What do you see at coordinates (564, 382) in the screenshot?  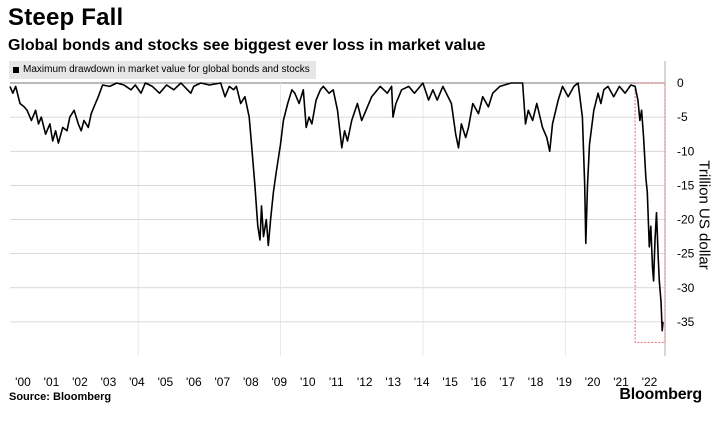 I see `x-tick-label: '19` at bounding box center [564, 382].